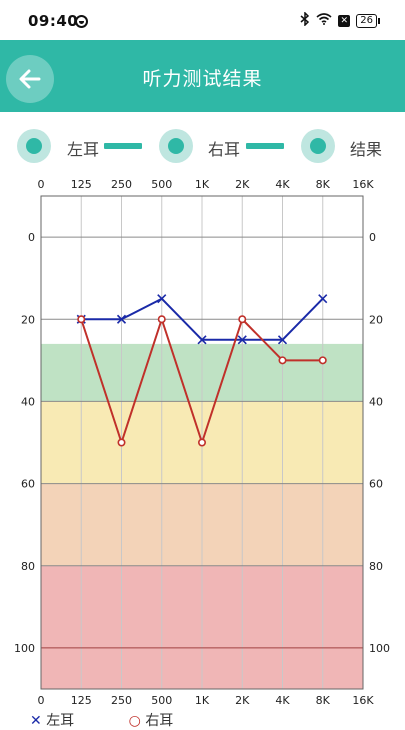 The image size is (405, 730). Describe the element at coordinates (202, 184) in the screenshot. I see `x-tick-top-4: 1K` at that location.